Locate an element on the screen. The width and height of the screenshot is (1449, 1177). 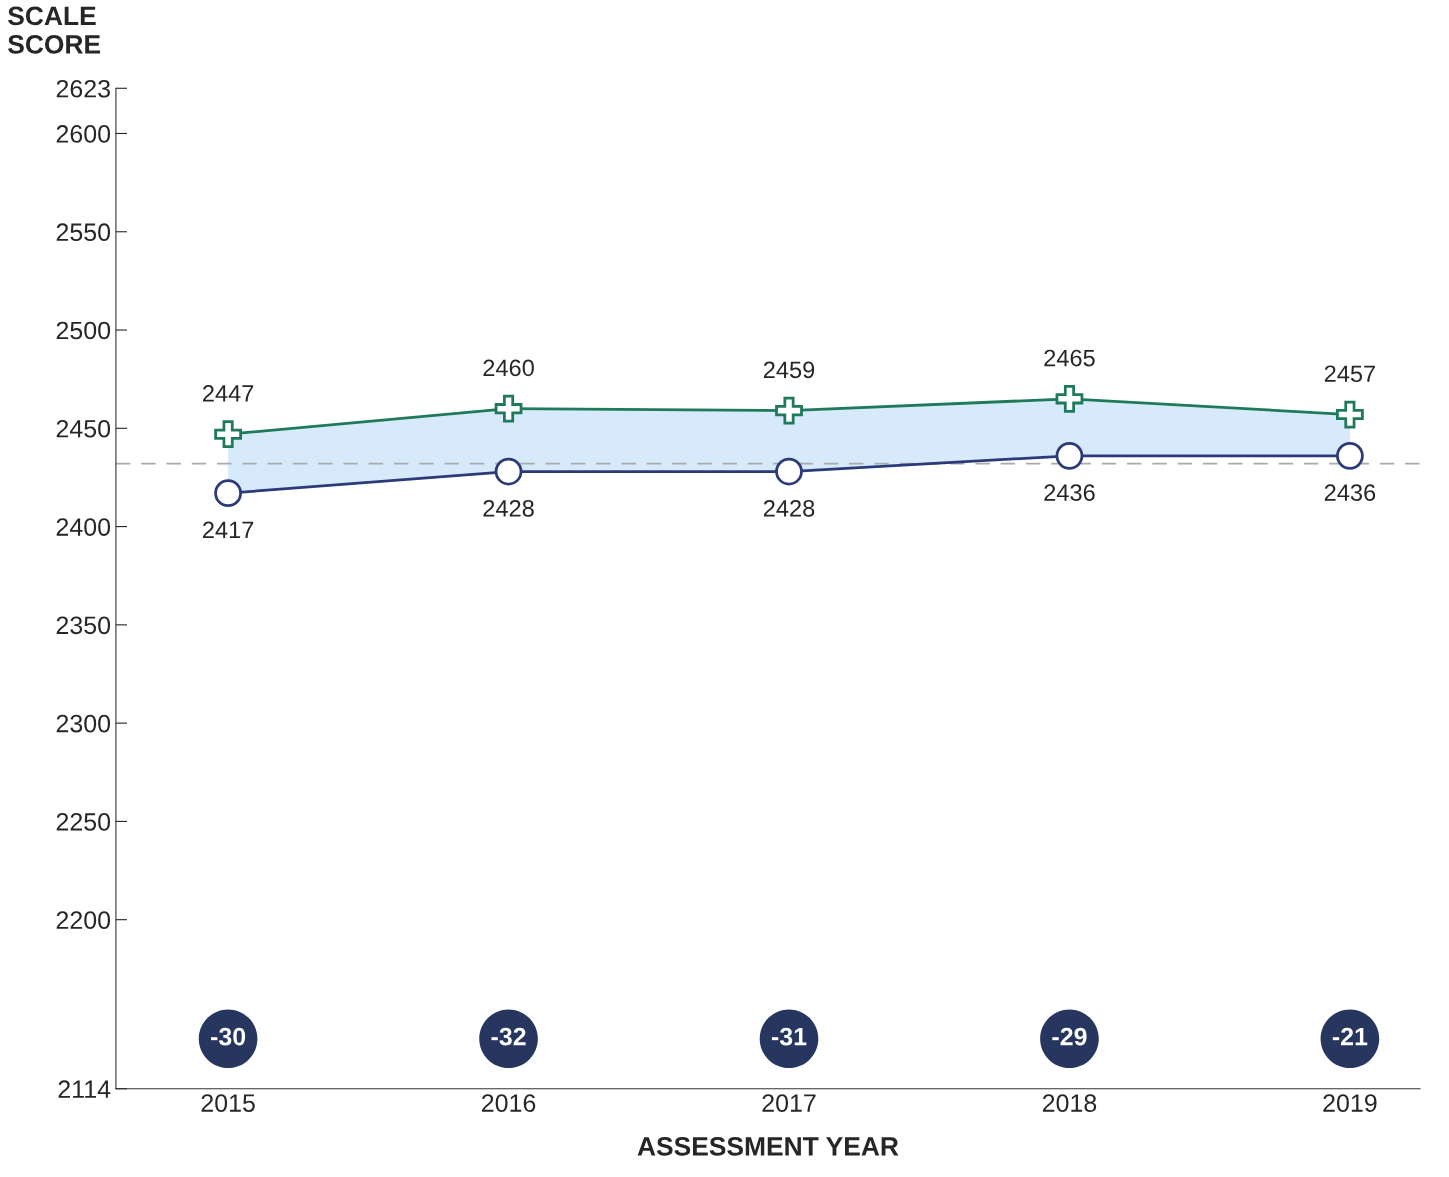
y-tick-label: 2250 is located at coordinates (83, 822).